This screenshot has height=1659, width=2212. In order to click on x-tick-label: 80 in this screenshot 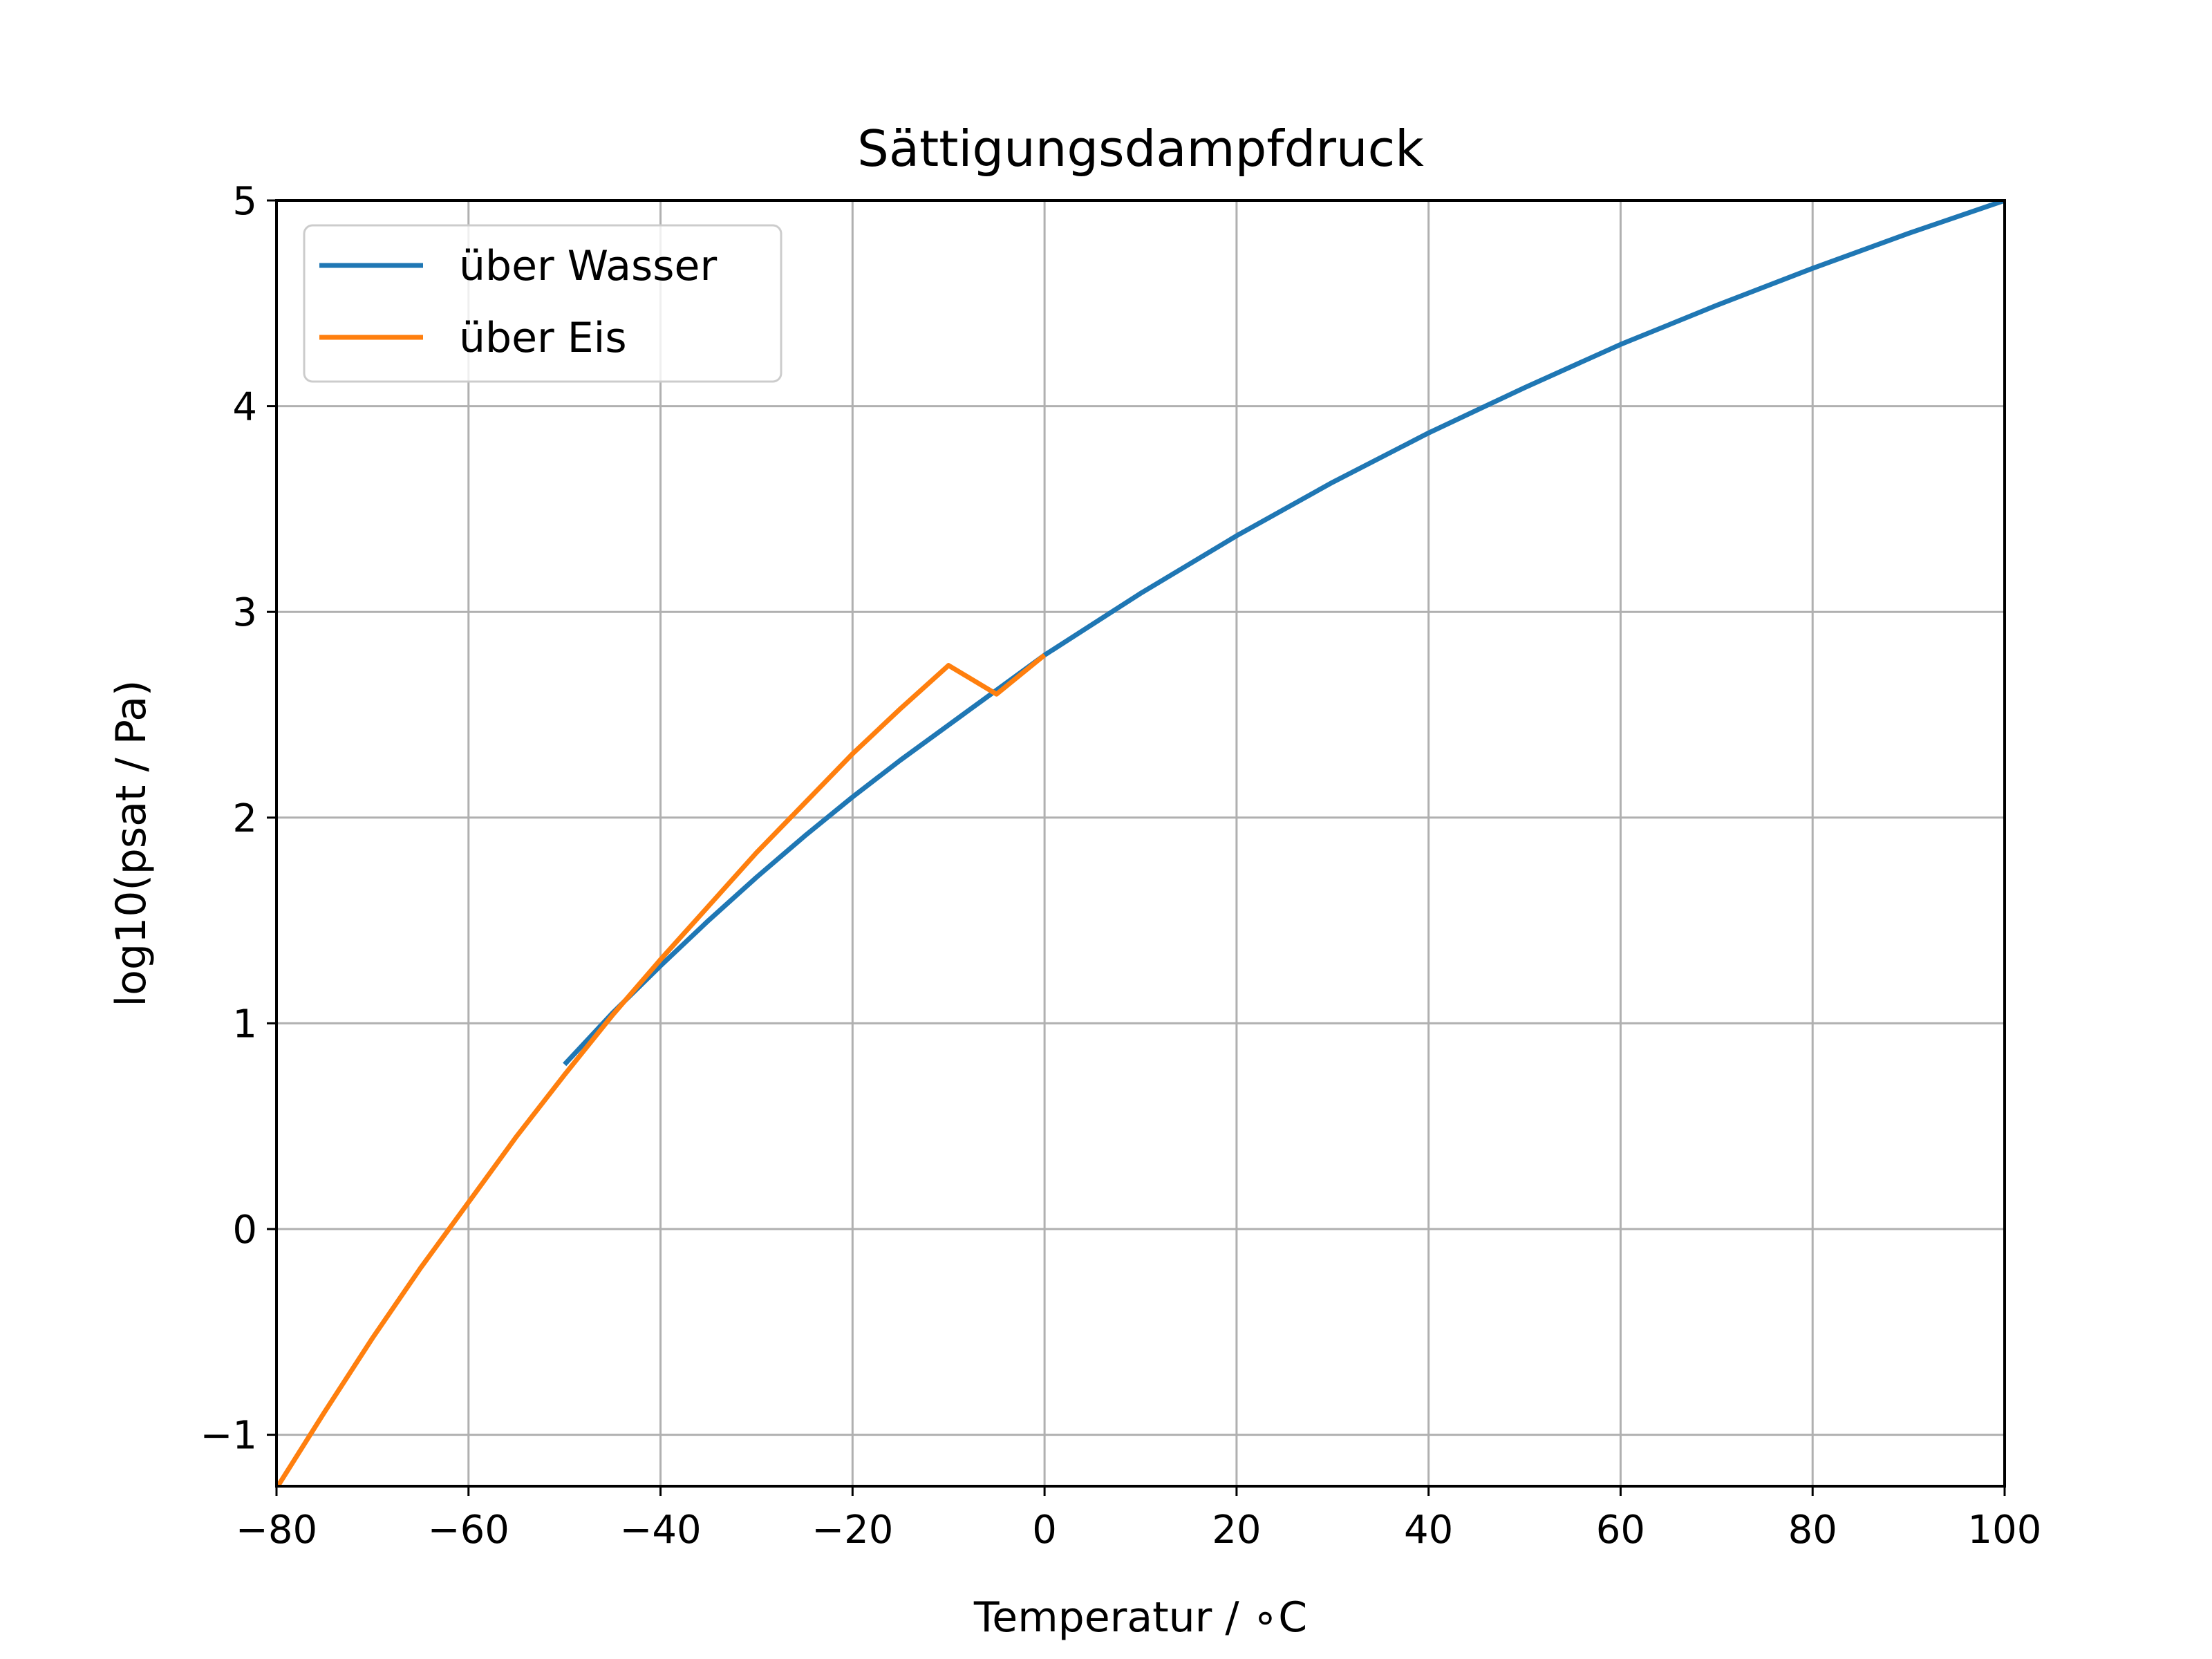, I will do `click(1812, 1530)`.